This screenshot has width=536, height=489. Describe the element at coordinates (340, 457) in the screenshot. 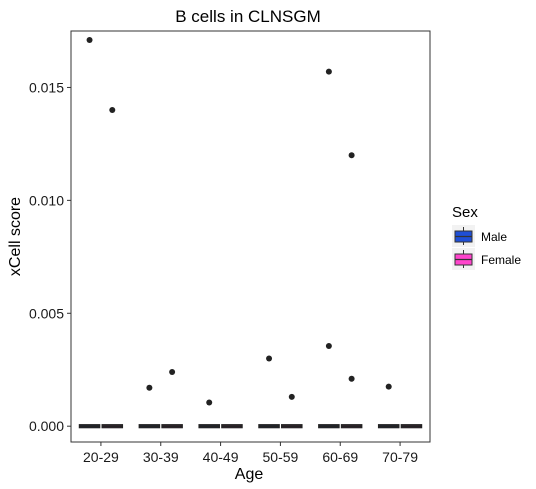

I see `x-tick-label: 60-69` at that location.